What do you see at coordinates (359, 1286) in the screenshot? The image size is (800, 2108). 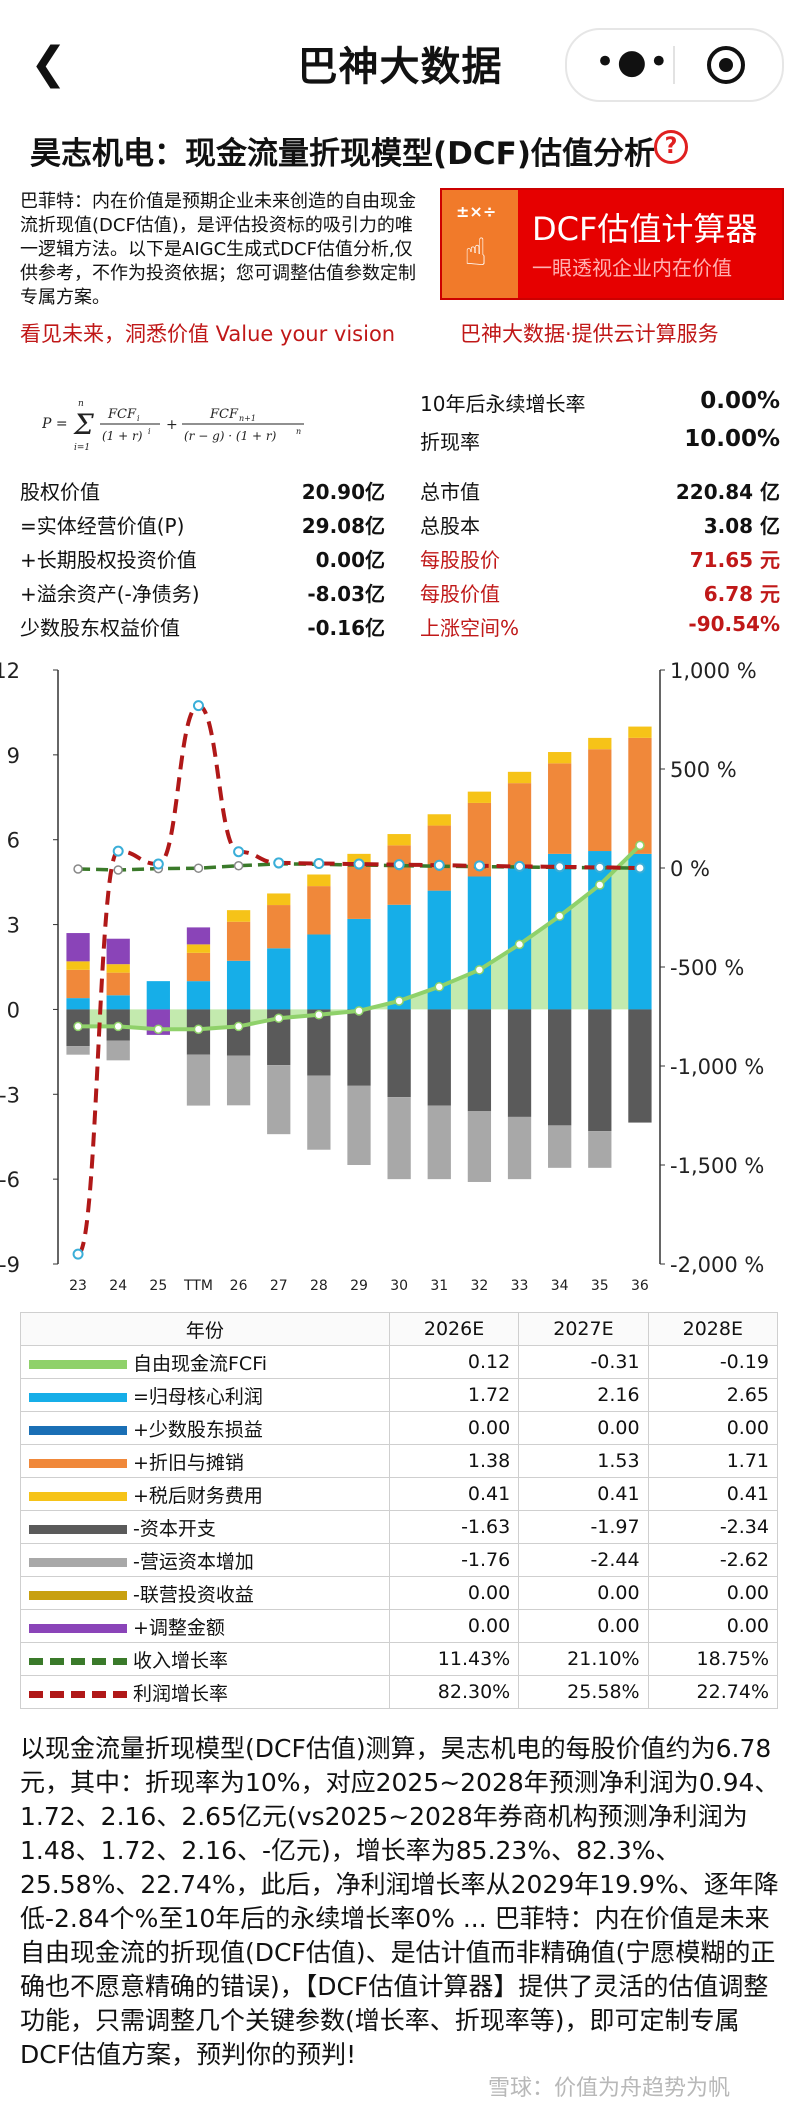 I see `x-tick-label: 29` at bounding box center [359, 1286].